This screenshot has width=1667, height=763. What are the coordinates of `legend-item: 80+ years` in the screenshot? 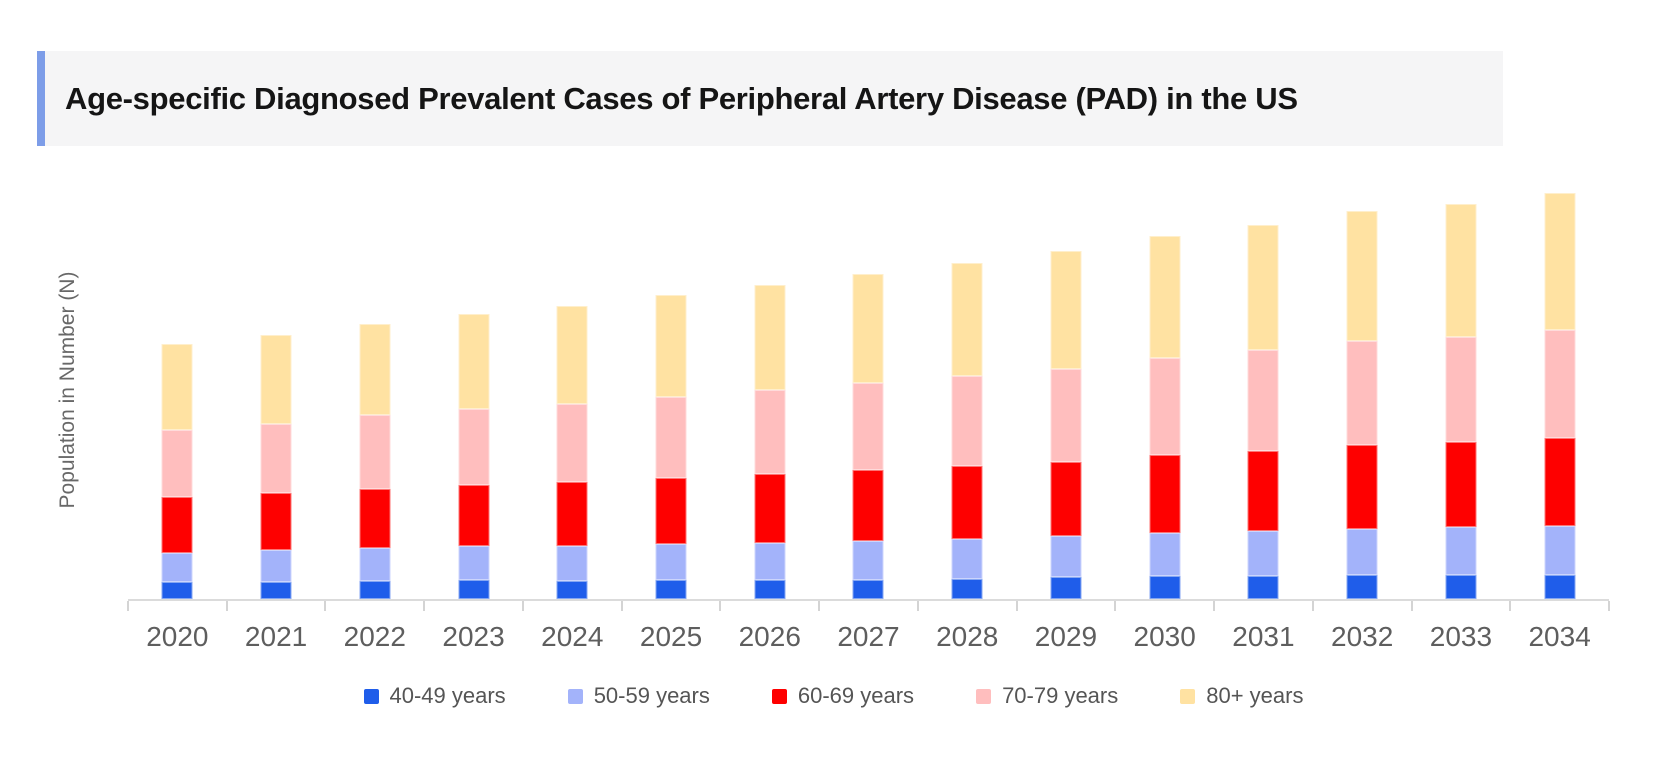 It's located at (1241, 696).